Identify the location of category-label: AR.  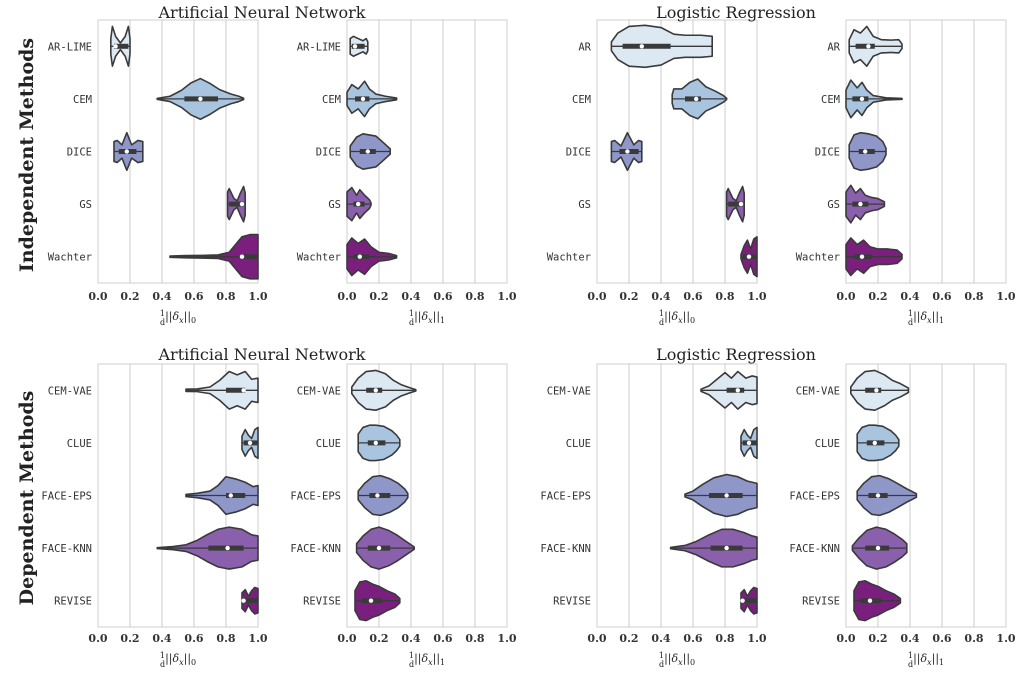
(833, 47).